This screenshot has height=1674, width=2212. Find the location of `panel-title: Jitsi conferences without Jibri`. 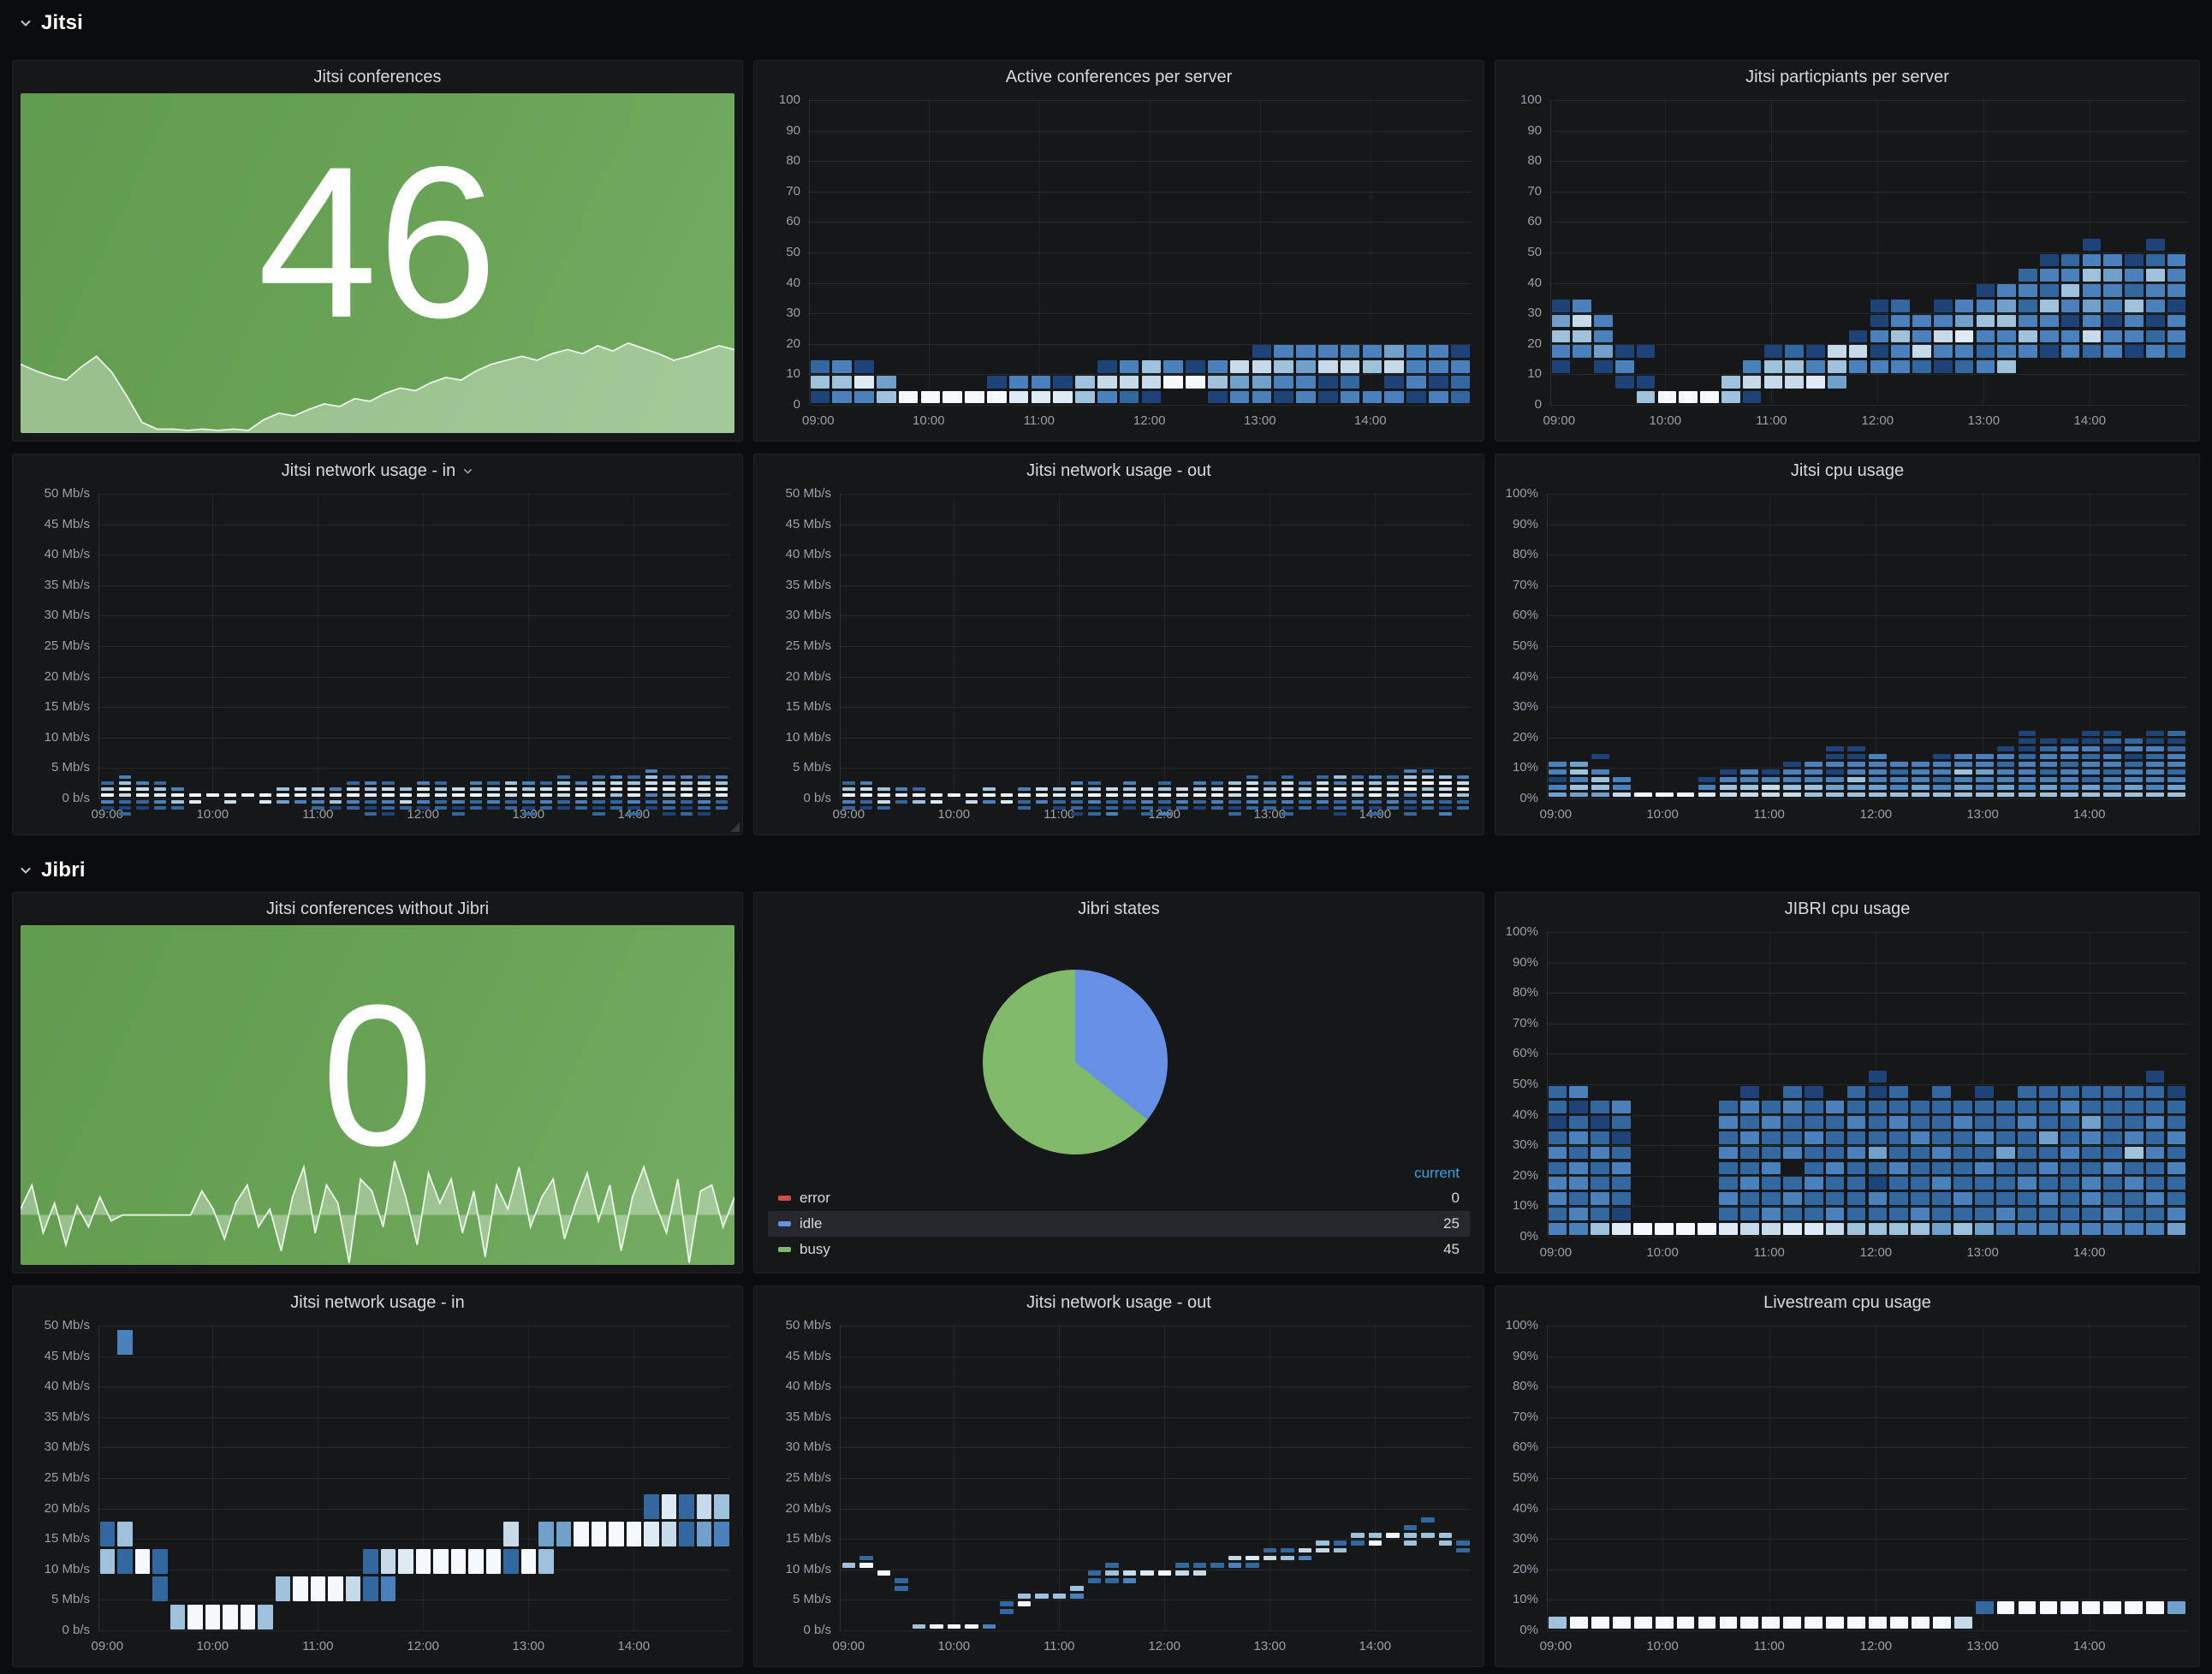

panel-title: Jitsi conferences without Jibri is located at coordinates (377, 909).